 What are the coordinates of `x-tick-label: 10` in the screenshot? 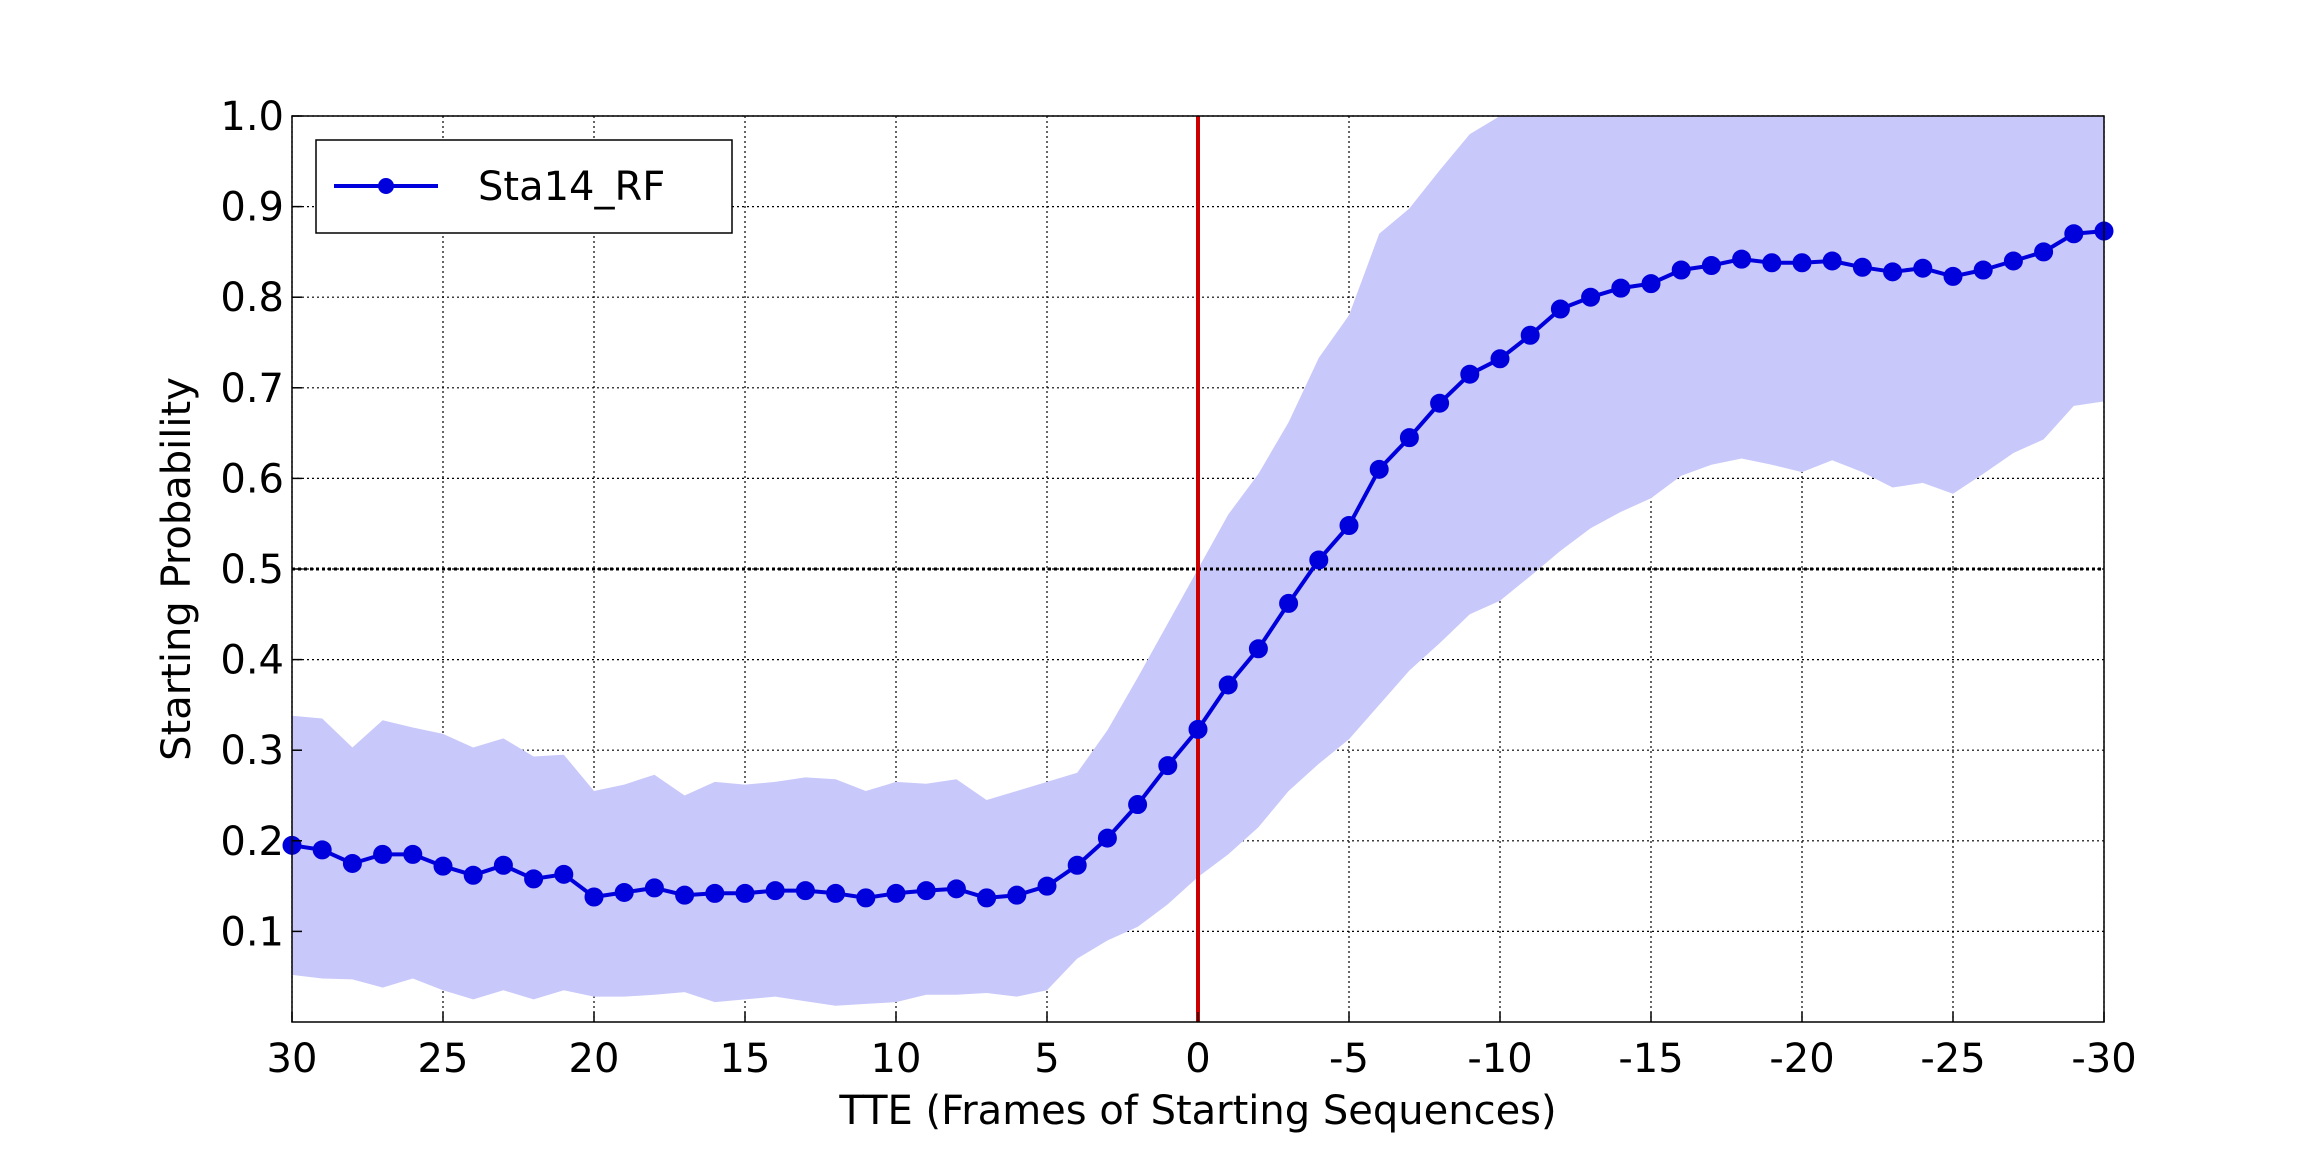 It's located at (896, 1059).